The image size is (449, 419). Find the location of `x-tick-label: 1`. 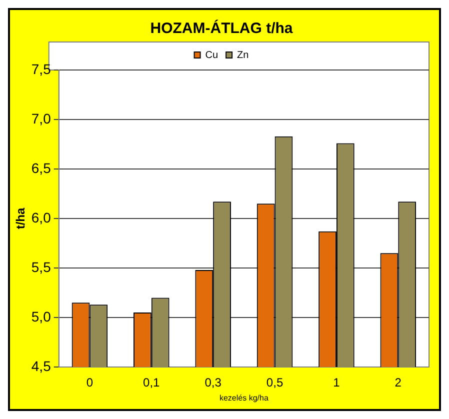

x-tick-label: 1 is located at coordinates (336, 383).